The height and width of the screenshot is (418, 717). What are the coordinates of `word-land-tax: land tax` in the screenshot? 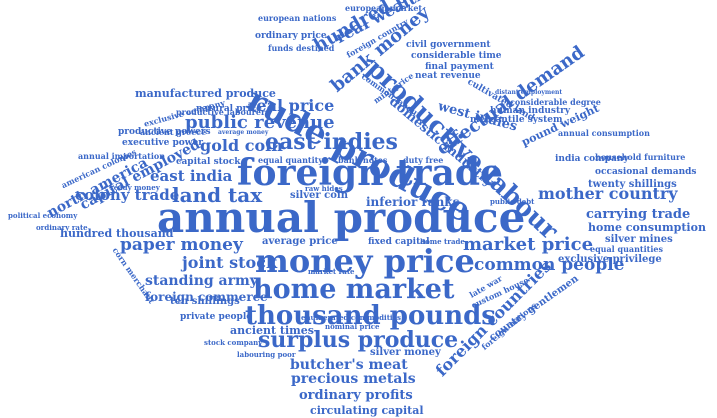 It's located at (217, 195).